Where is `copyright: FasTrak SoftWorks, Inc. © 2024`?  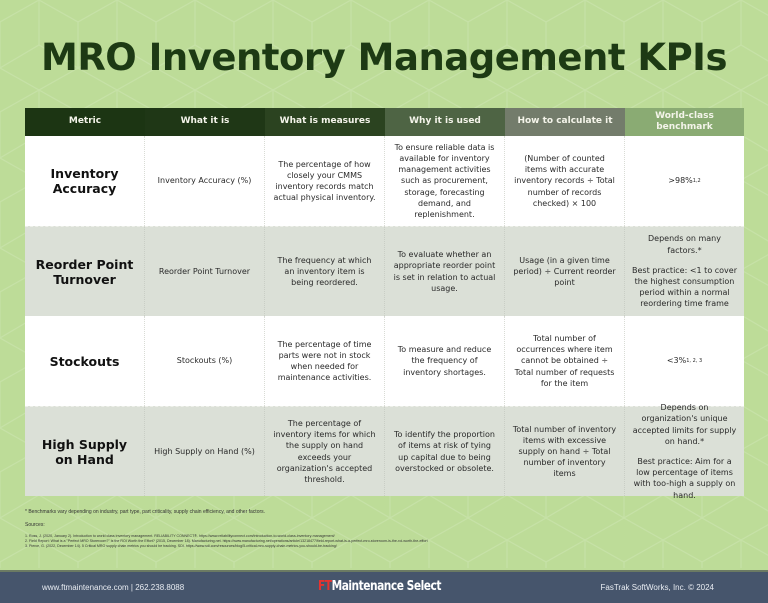
copyright: FasTrak SoftWorks, Inc. © 2024 is located at coordinates (657, 587).